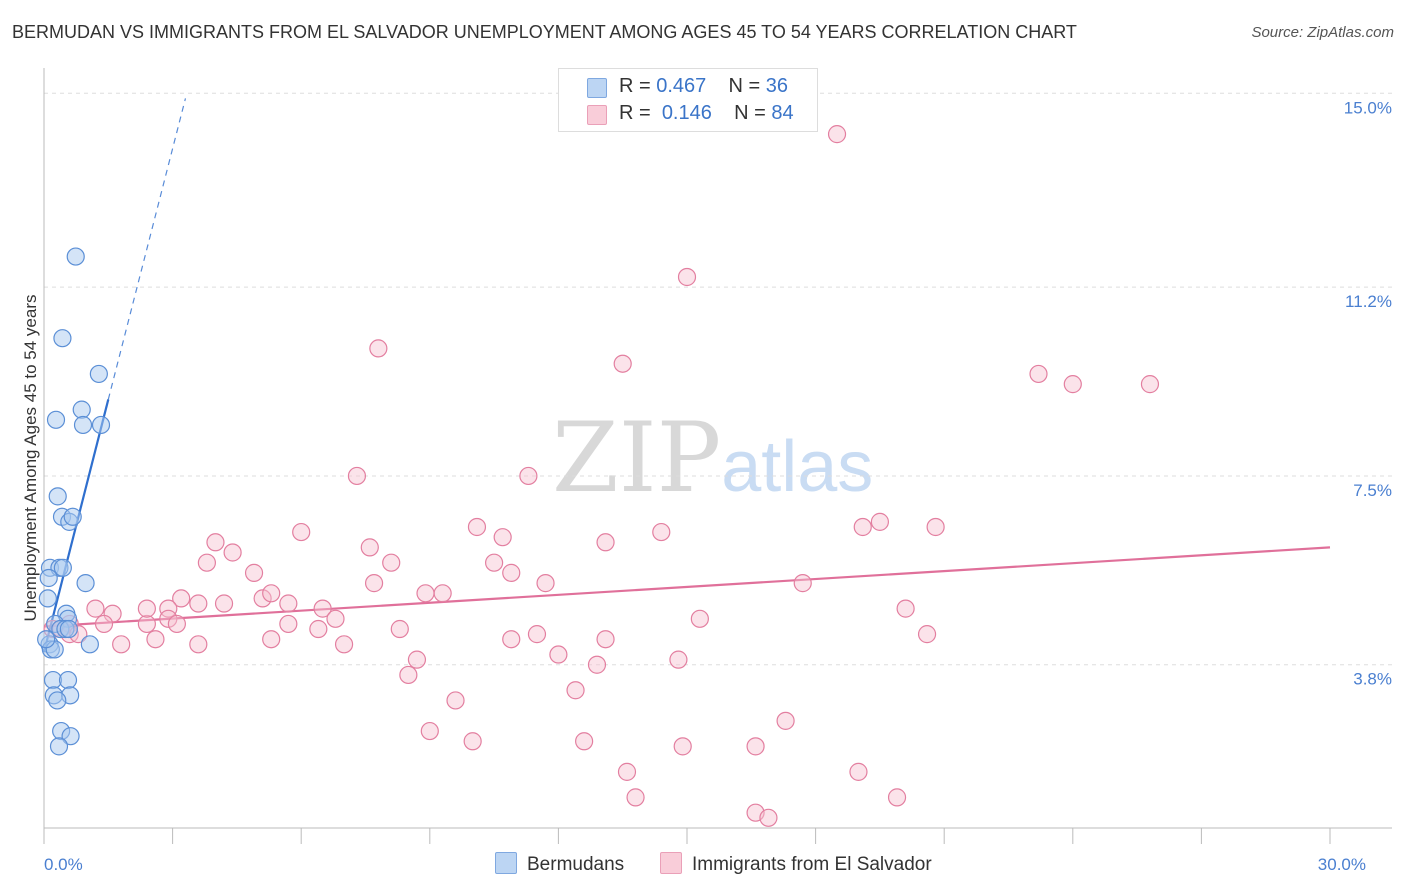  What do you see at coordinates (777, 86) in the screenshot?
I see `legend-n-value: 36` at bounding box center [777, 86].